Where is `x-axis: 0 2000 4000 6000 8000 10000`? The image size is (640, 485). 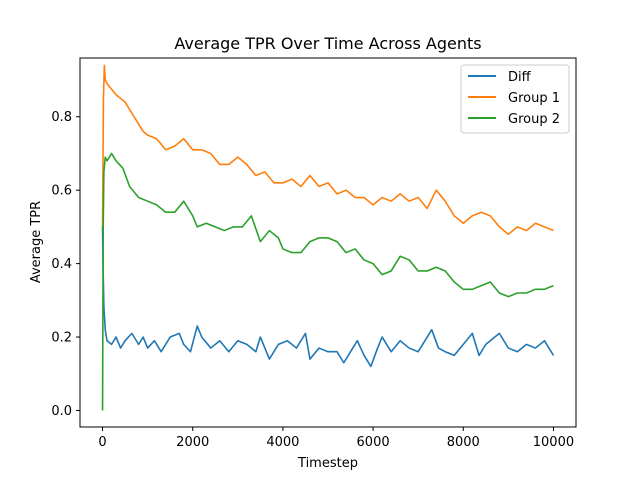 x-axis: 0 2000 4000 6000 8000 10000 is located at coordinates (336, 438).